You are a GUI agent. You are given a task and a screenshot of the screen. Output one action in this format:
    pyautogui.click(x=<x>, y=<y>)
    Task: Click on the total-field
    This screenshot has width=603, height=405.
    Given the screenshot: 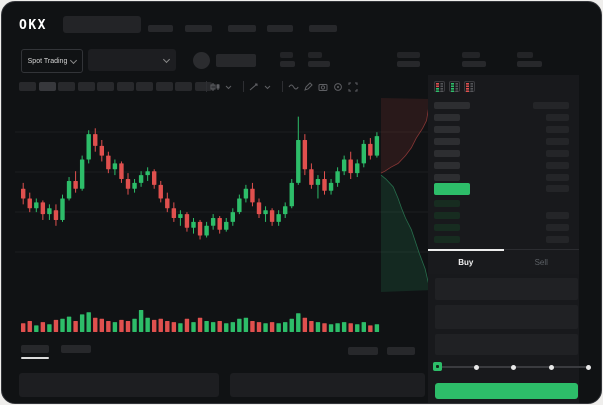 What is the action you would take?
    pyautogui.click(x=506, y=344)
    